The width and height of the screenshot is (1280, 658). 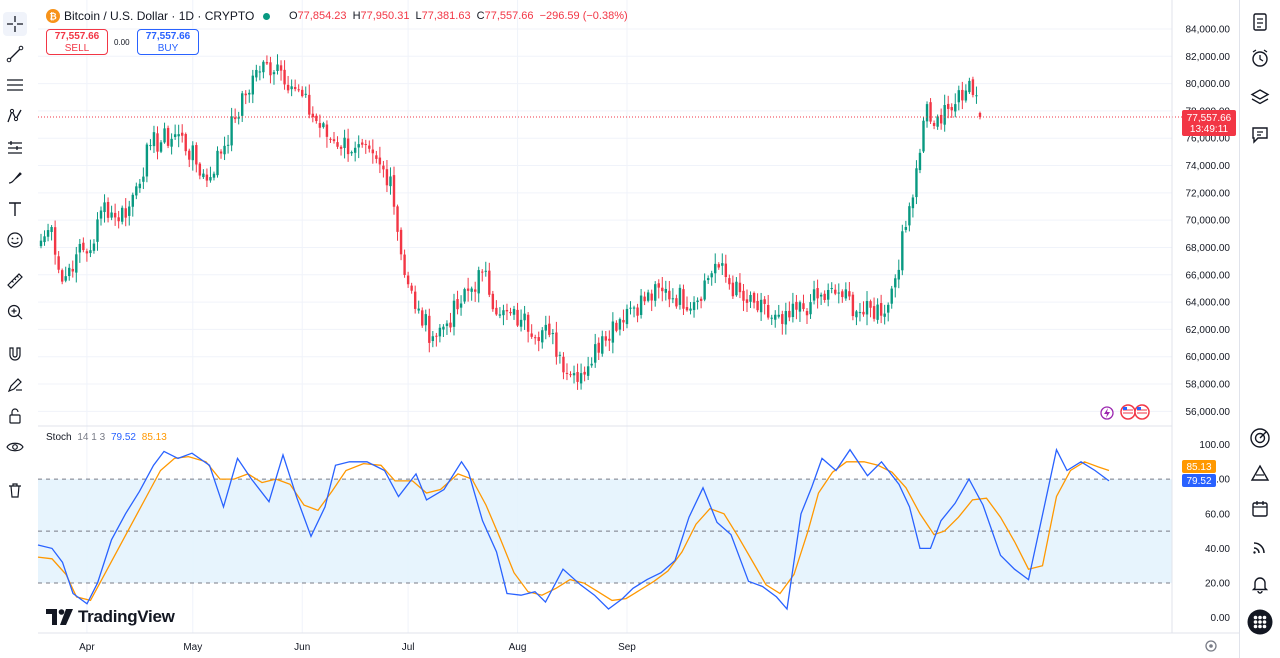 I want to click on zoom-icon, so click(x=15, y=312).